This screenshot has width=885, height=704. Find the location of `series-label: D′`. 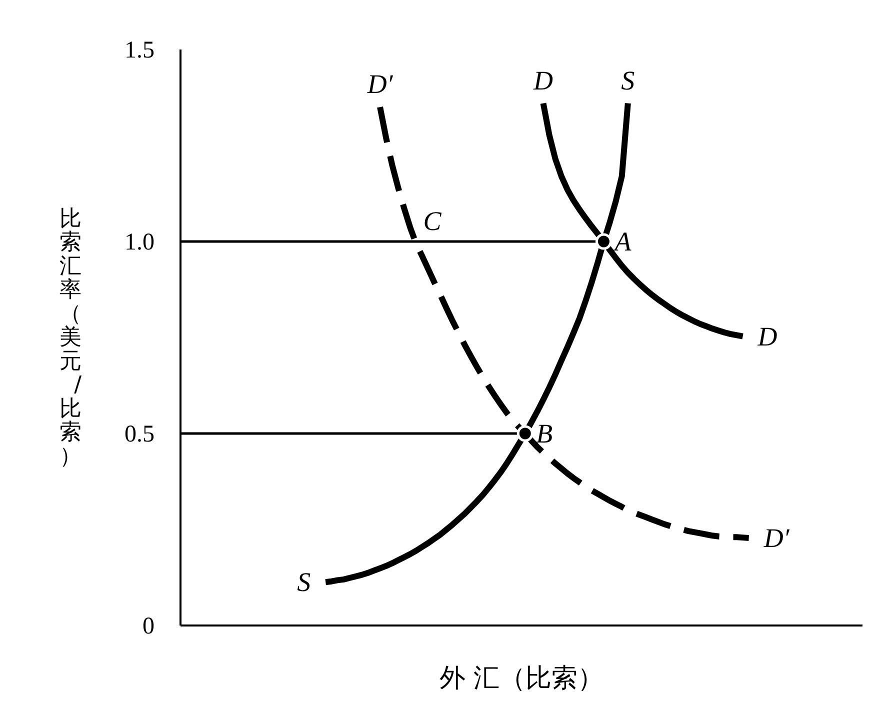

series-label: D′ is located at coordinates (776, 537).